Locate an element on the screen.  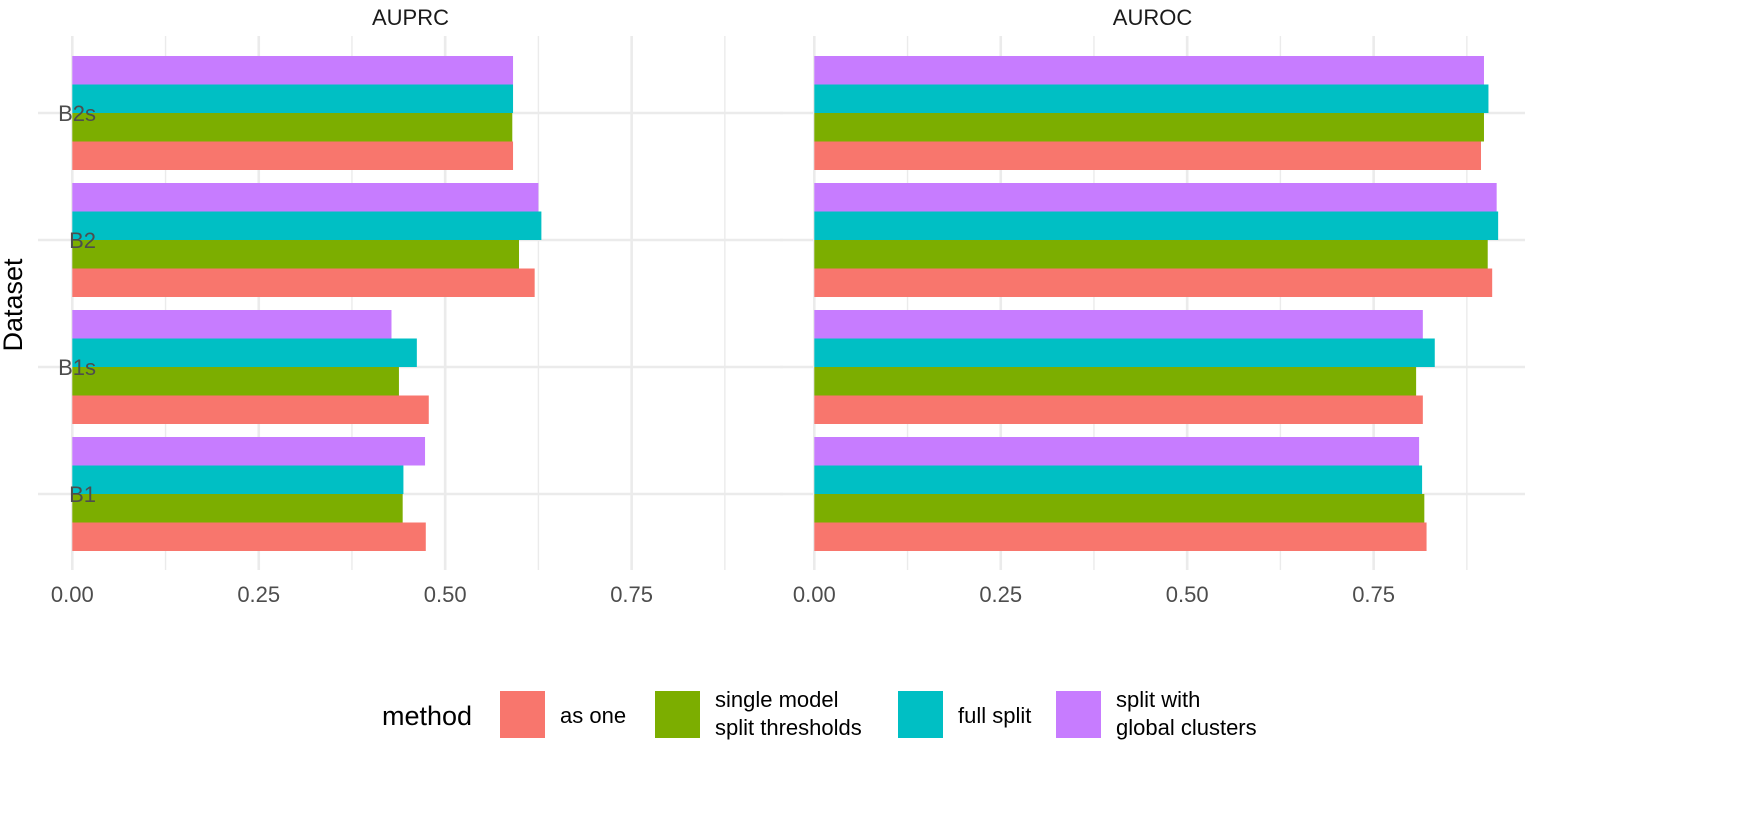
bar-auprc-b2s-single-model is located at coordinates (292, 127).